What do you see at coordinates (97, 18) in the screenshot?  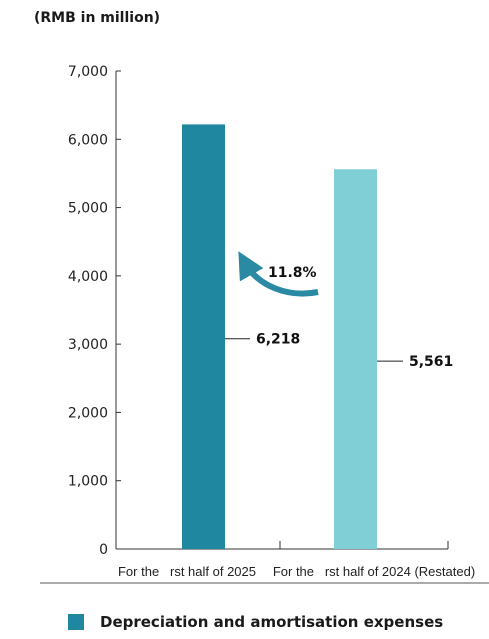 I see `unit-label: (RMB in million)` at bounding box center [97, 18].